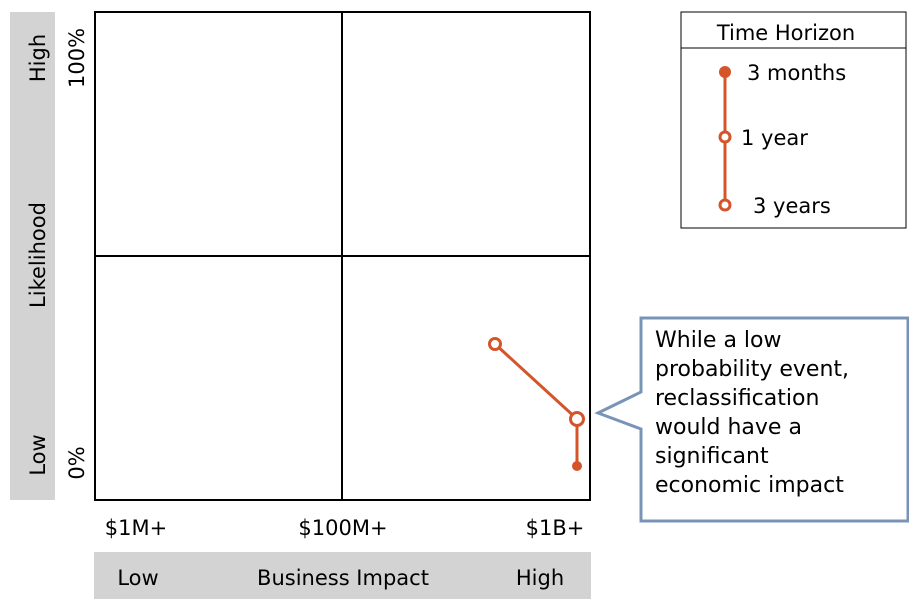 This screenshot has width=909, height=600. I want to click on callout-line: probability event,, so click(752, 369).